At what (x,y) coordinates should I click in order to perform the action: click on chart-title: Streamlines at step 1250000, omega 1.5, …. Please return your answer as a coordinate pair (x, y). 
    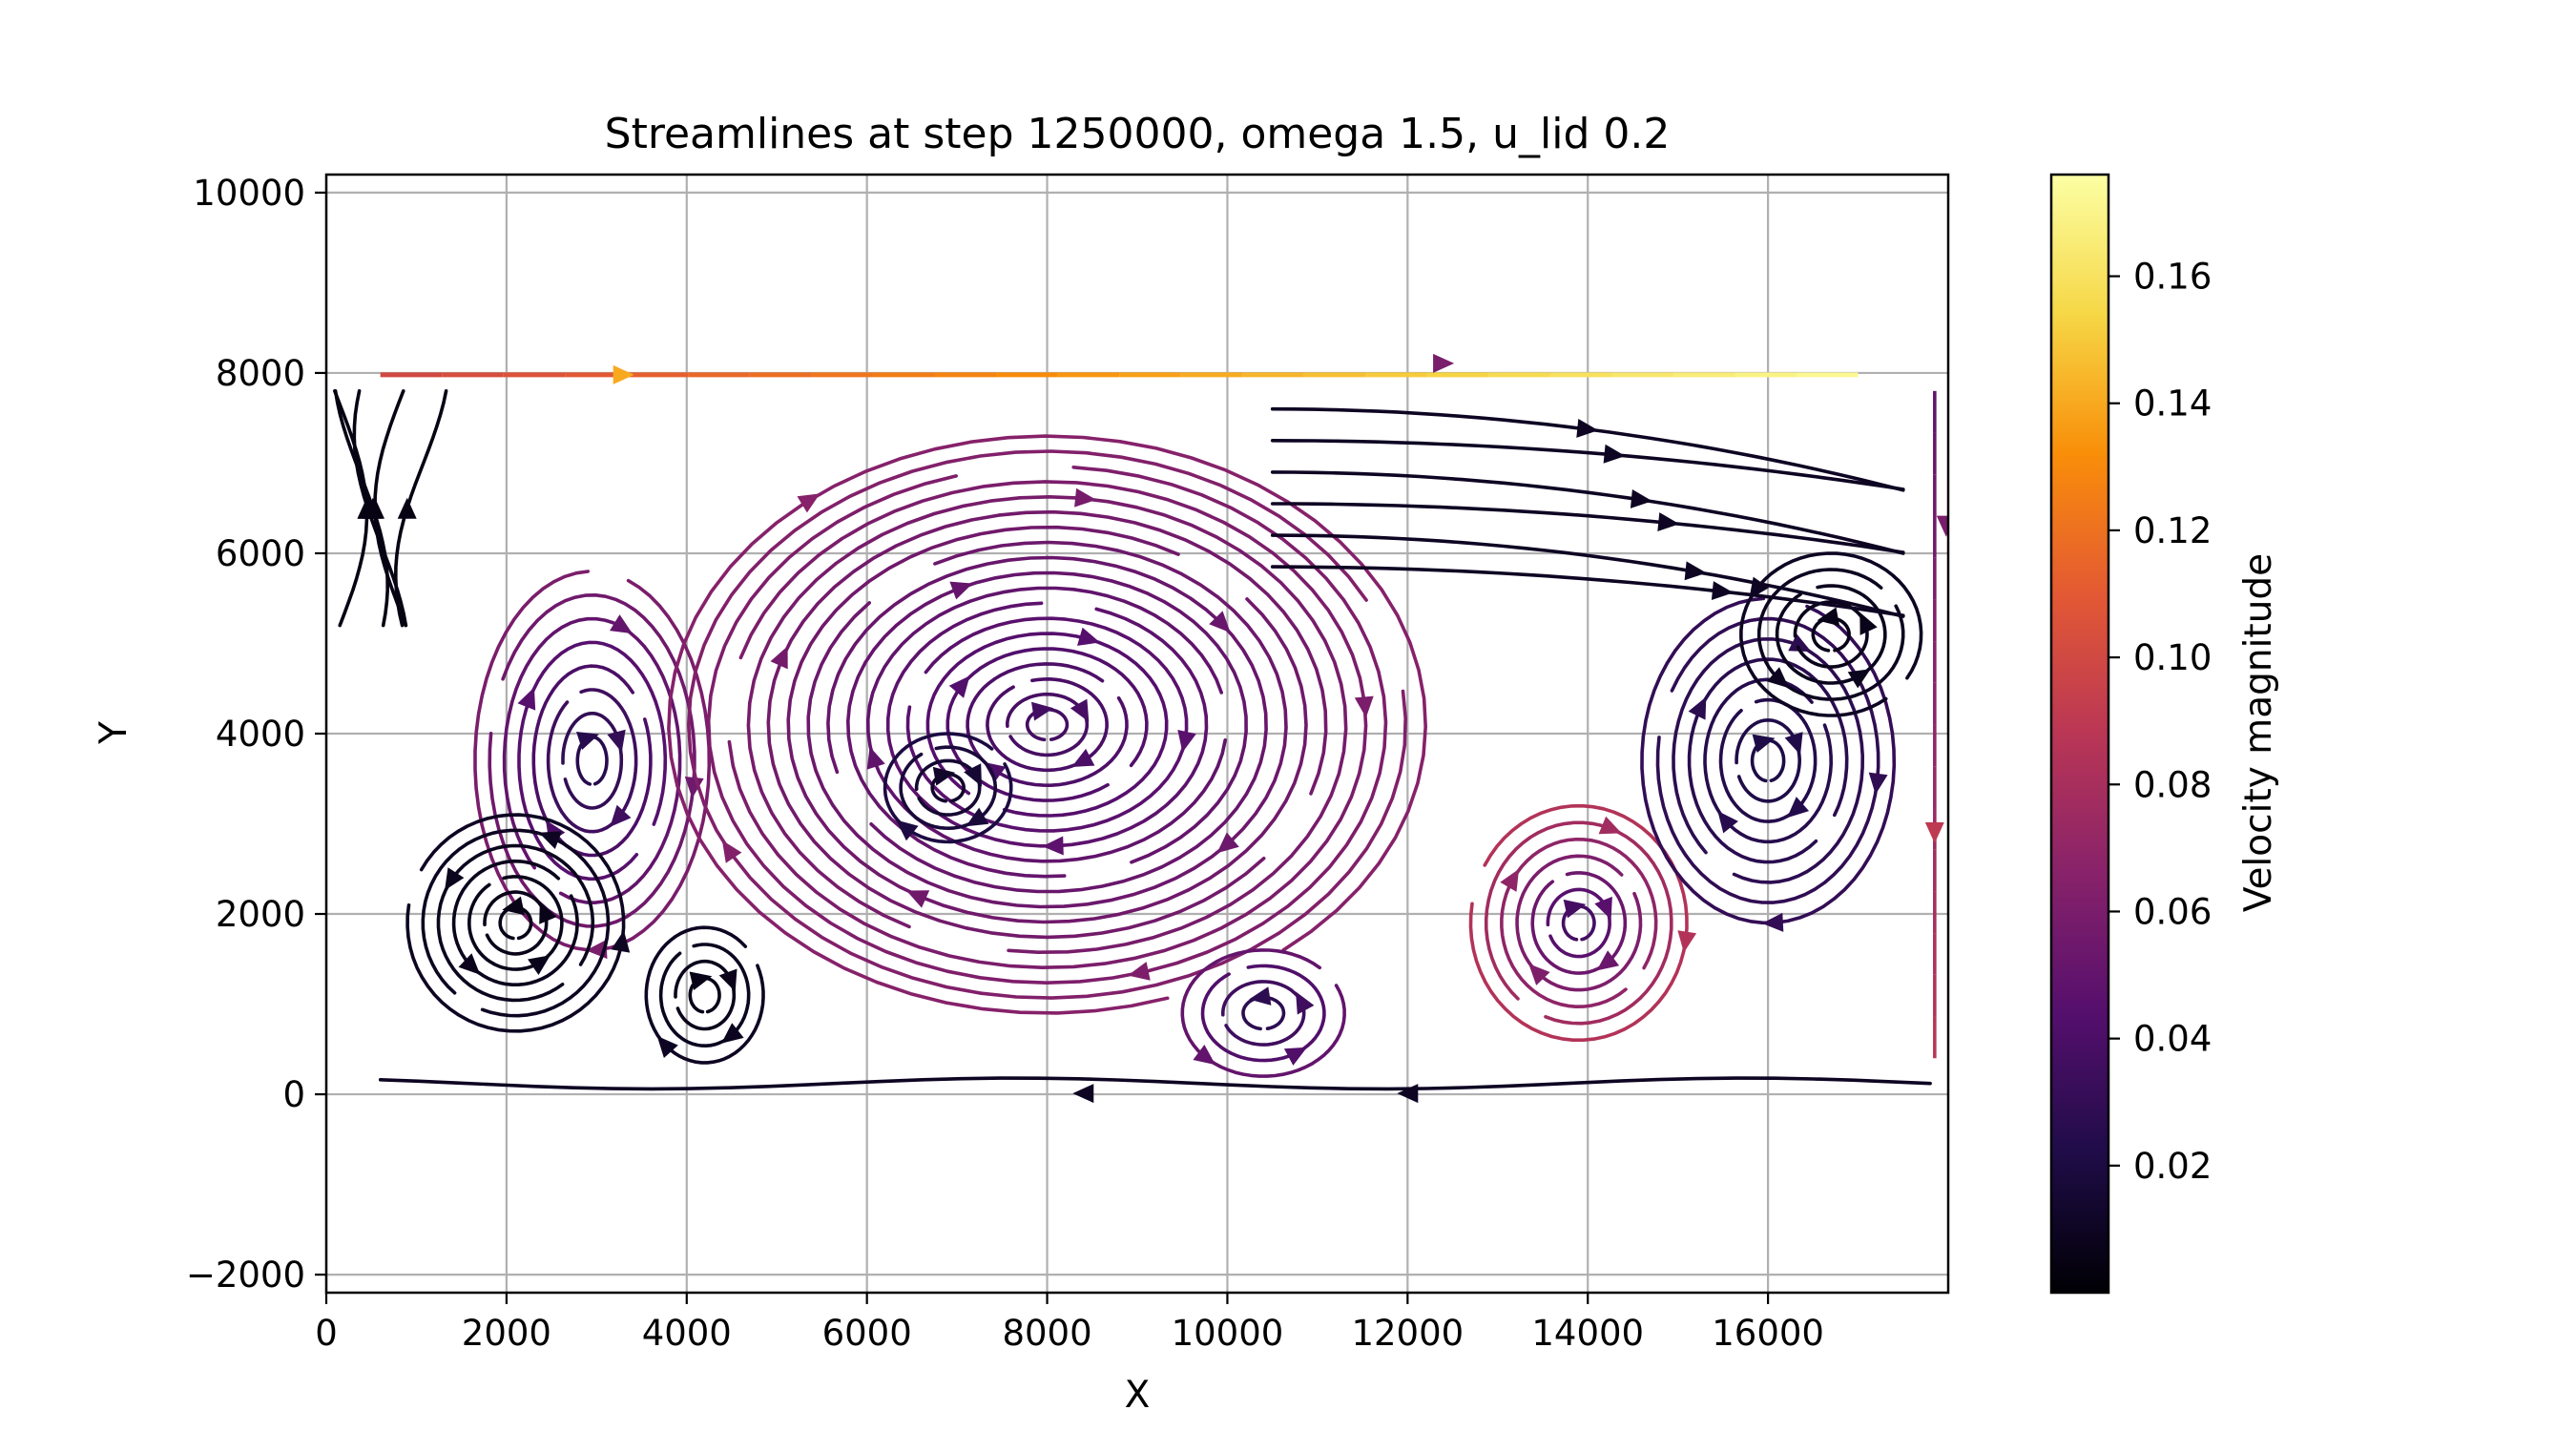
    Looking at the image, I should click on (1138, 134).